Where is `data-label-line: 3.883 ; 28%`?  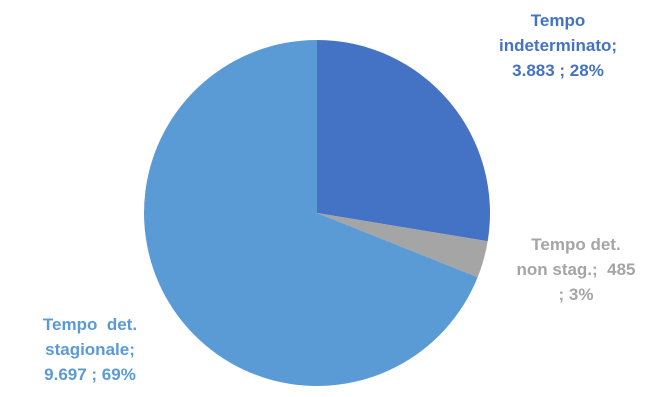 data-label-line: 3.883 ; 28% is located at coordinates (558, 70).